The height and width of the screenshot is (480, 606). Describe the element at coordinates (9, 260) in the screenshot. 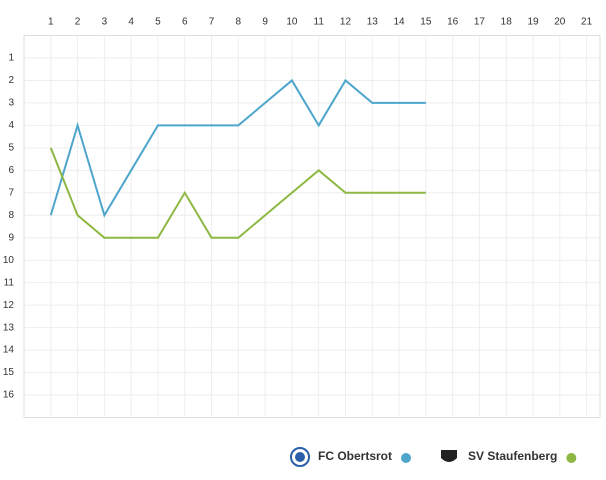

I see `y-tick-label: 10` at that location.